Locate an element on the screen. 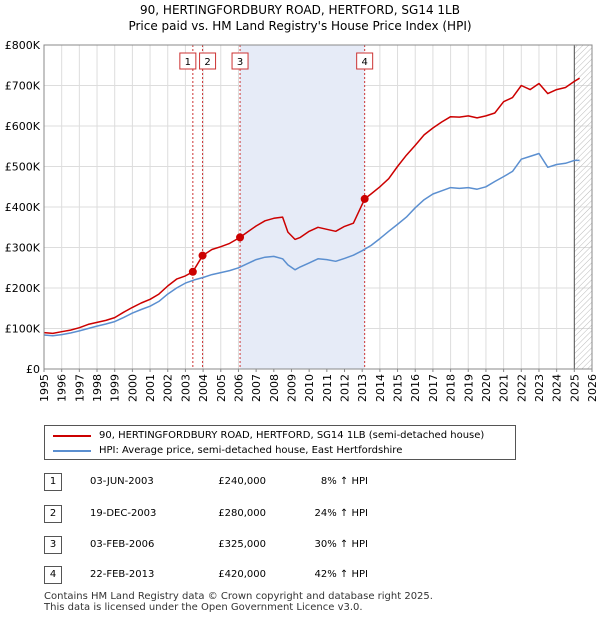 Image resolution: width=600 pixels, height=620 pixels. x-tick-label: 2001 is located at coordinates (150, 388).